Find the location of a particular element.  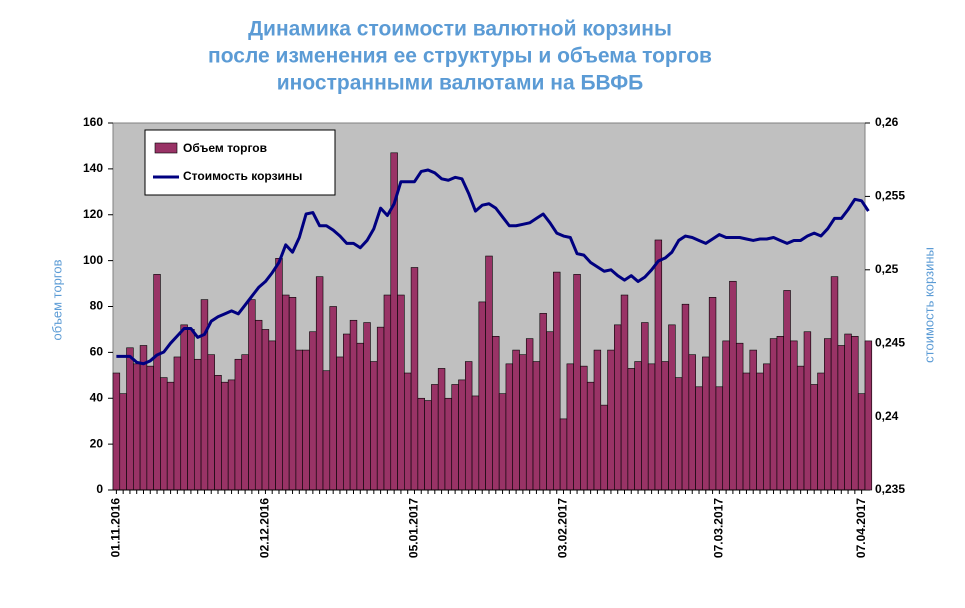

y-axis-label: объем торгов is located at coordinates (56, 299).